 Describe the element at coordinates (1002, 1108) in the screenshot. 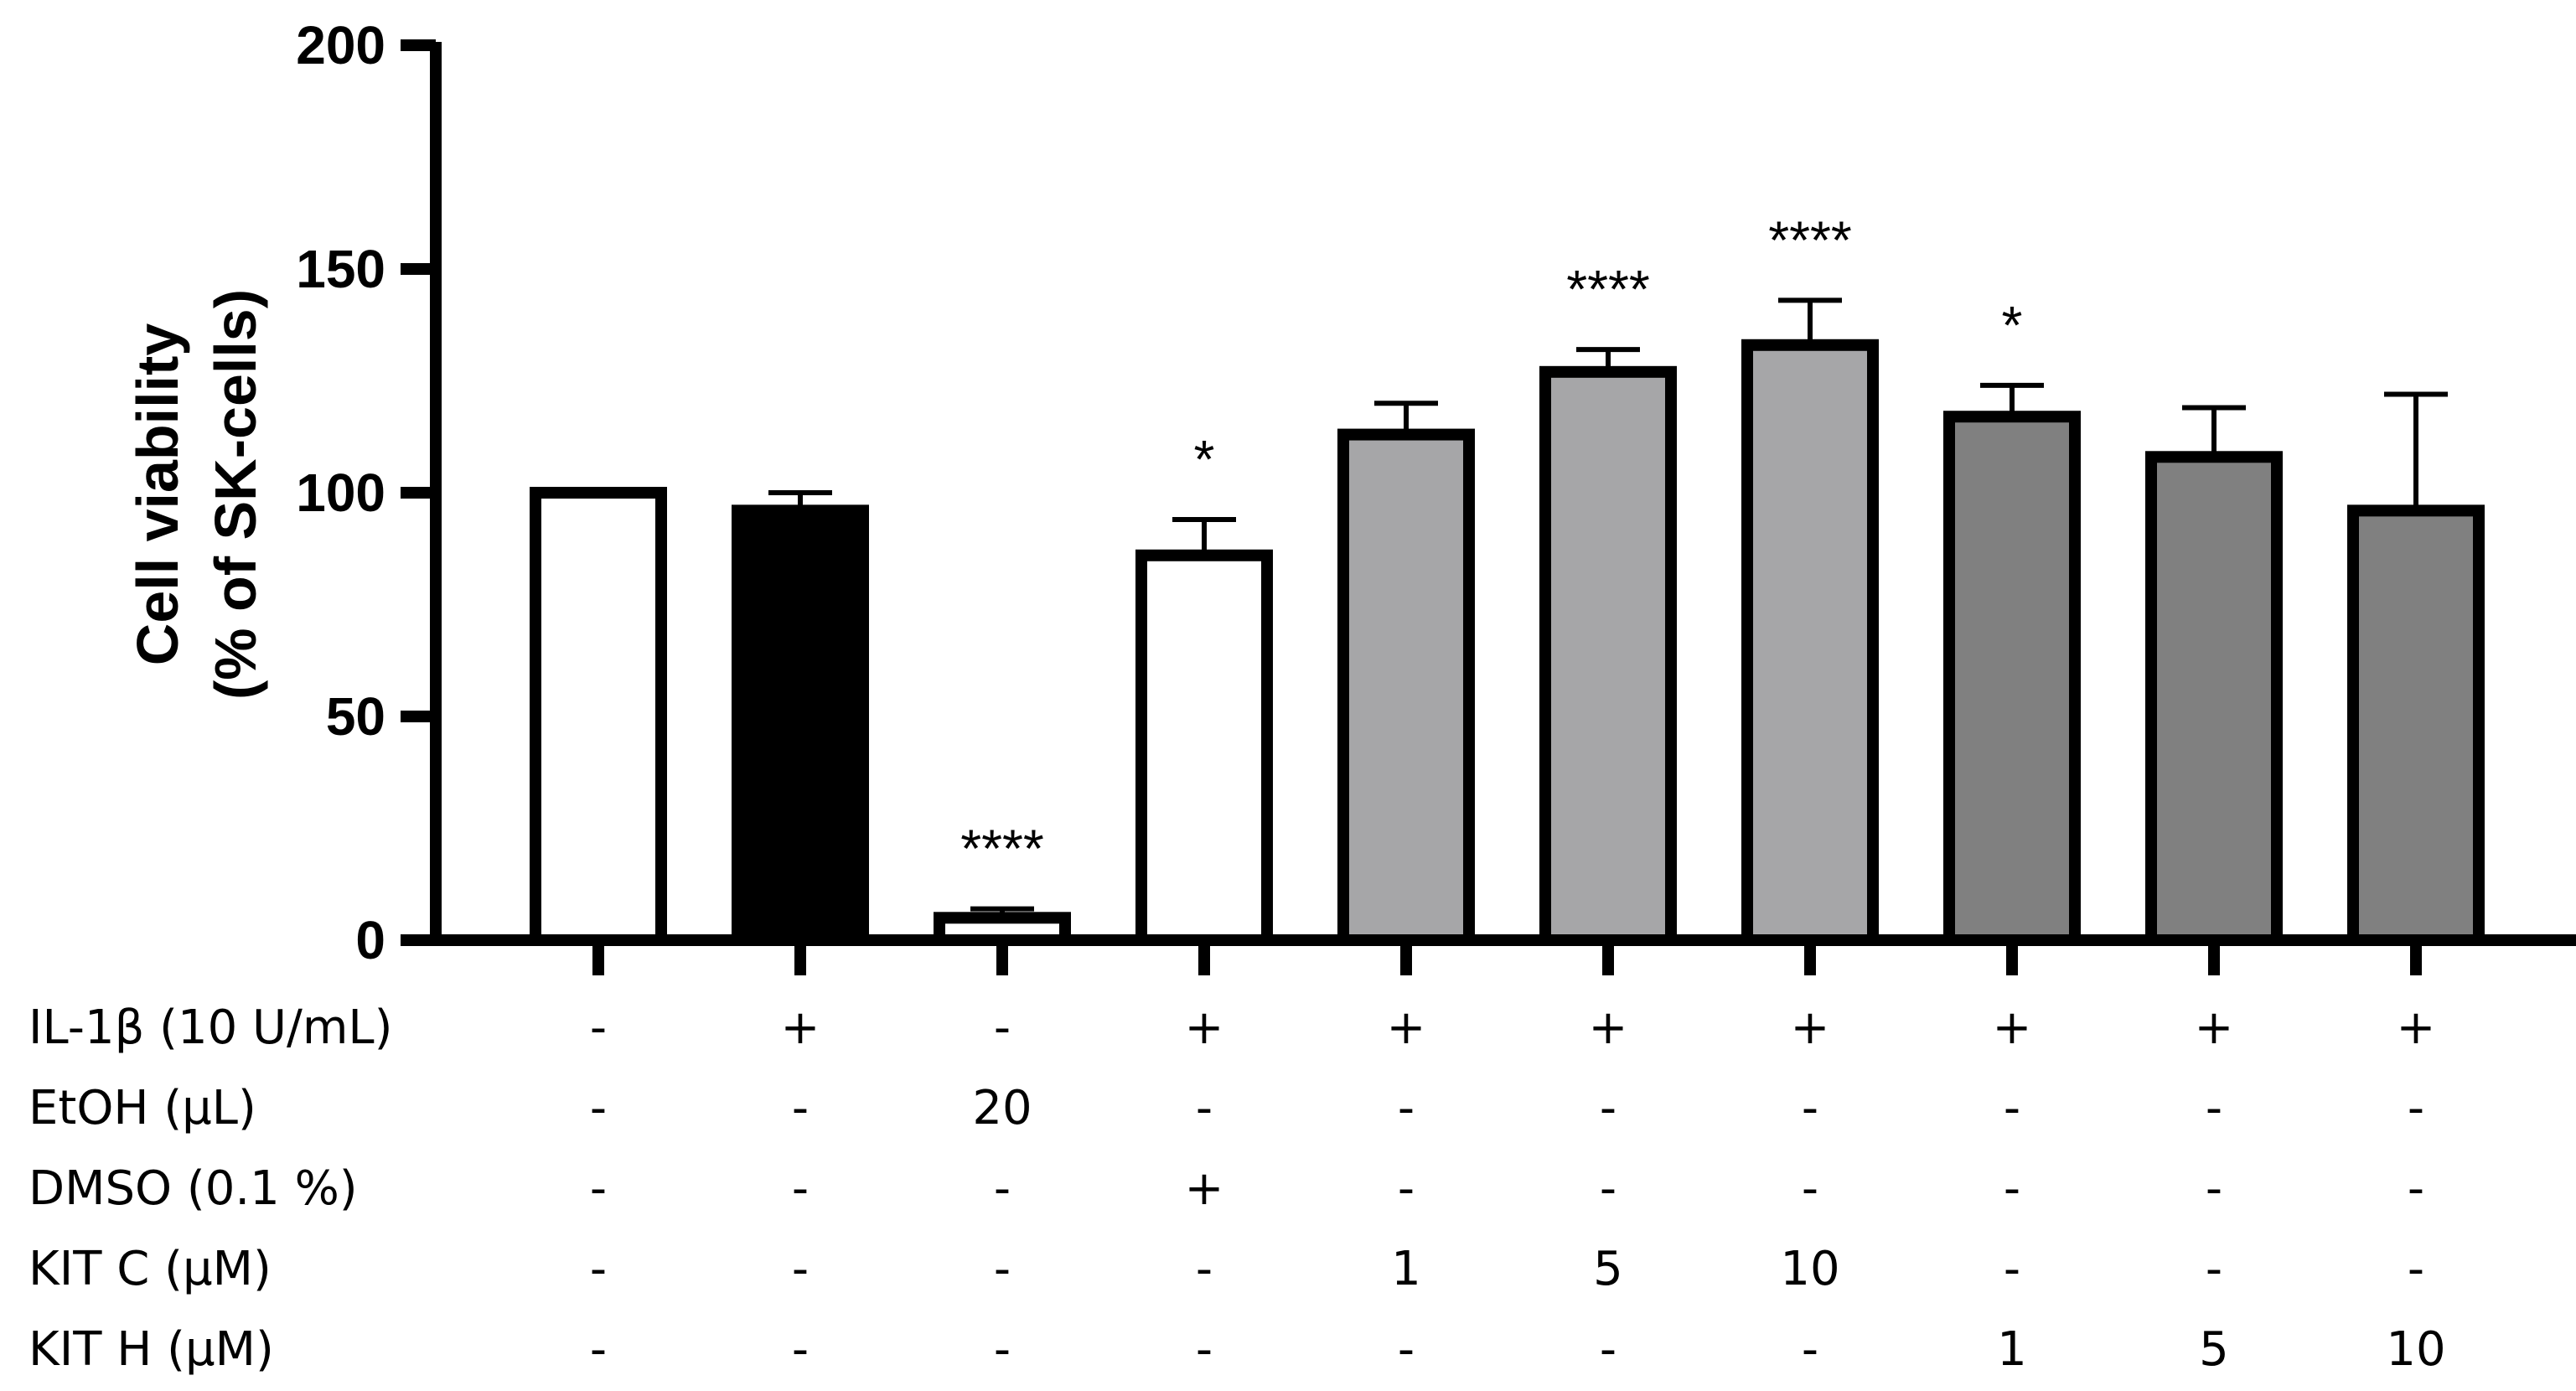

I see `condition-value: 20` at that location.